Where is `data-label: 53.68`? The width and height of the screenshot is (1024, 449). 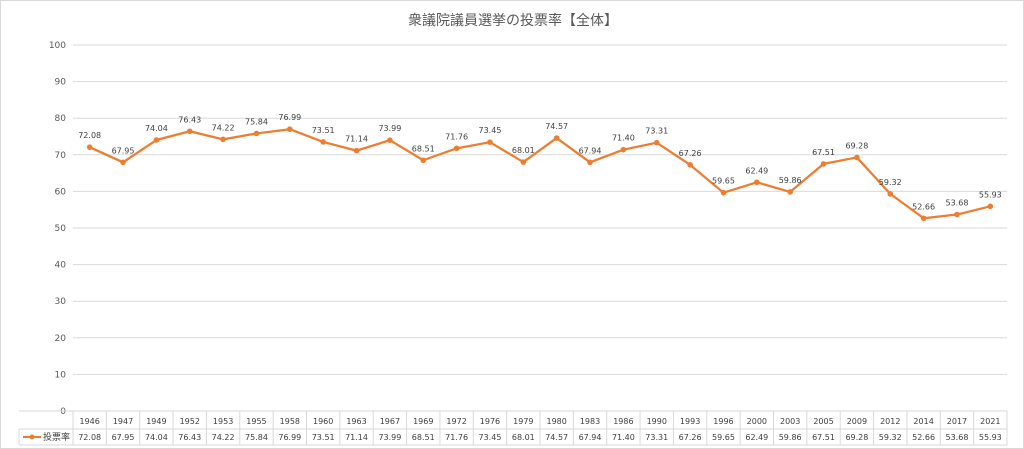 data-label: 53.68 is located at coordinates (957, 203).